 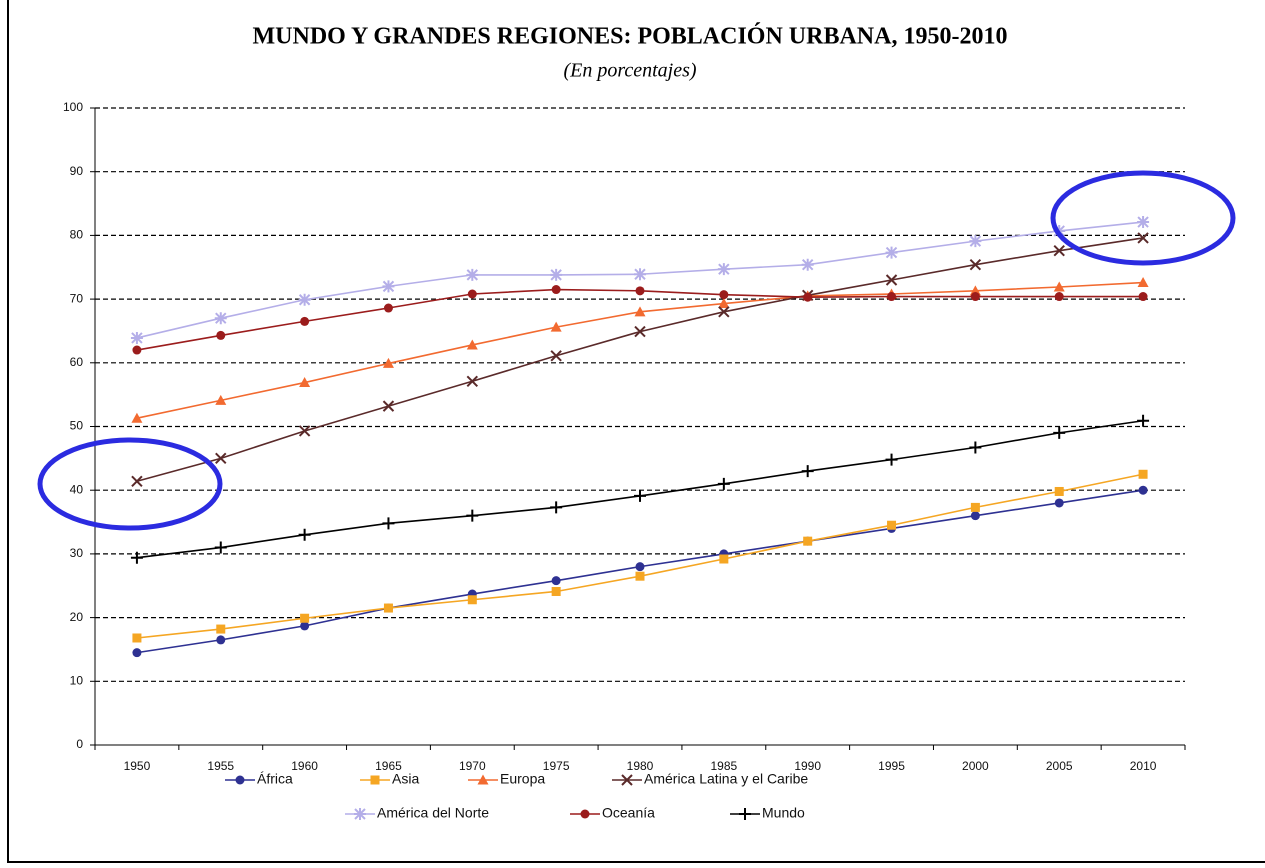 I want to click on x-tick-label: 1980, so click(x=640, y=766).